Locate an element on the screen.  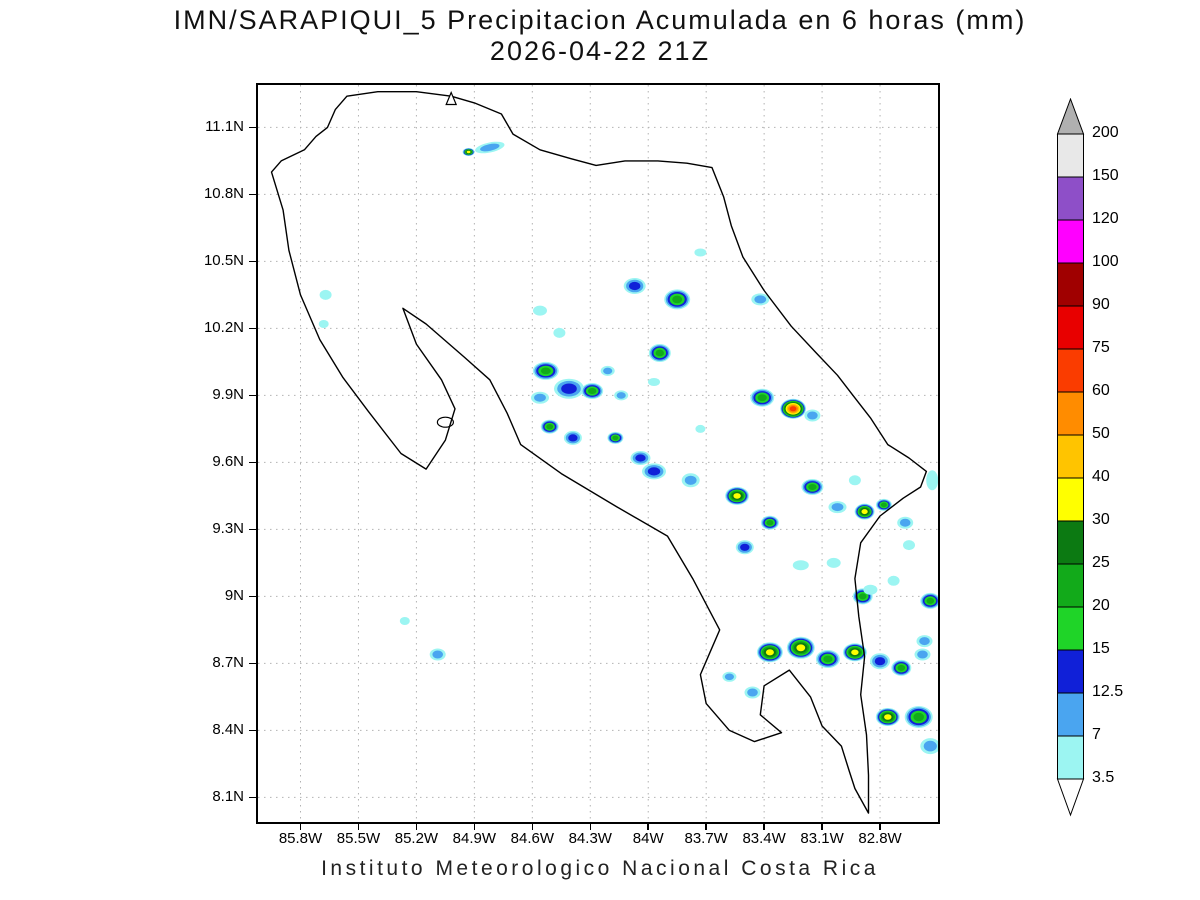
x-tick-label: 84.3W is located at coordinates (590, 838).